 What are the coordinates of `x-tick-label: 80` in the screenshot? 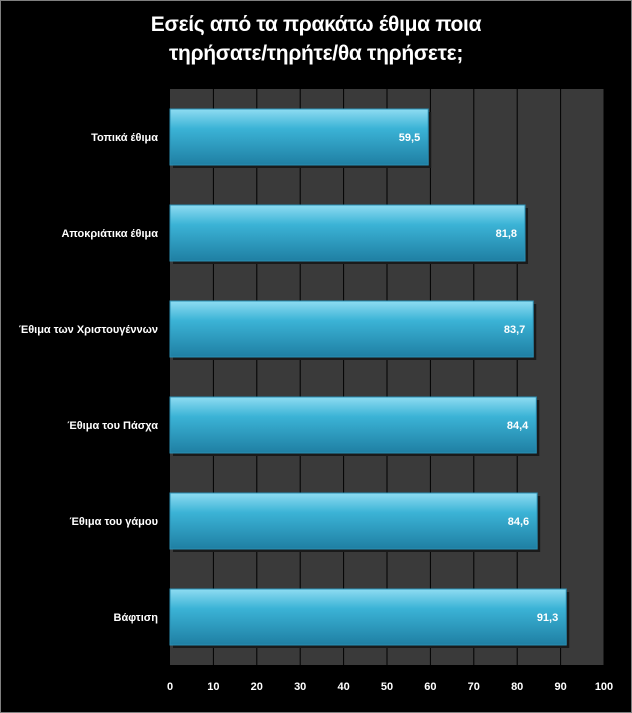 It's located at (517, 687).